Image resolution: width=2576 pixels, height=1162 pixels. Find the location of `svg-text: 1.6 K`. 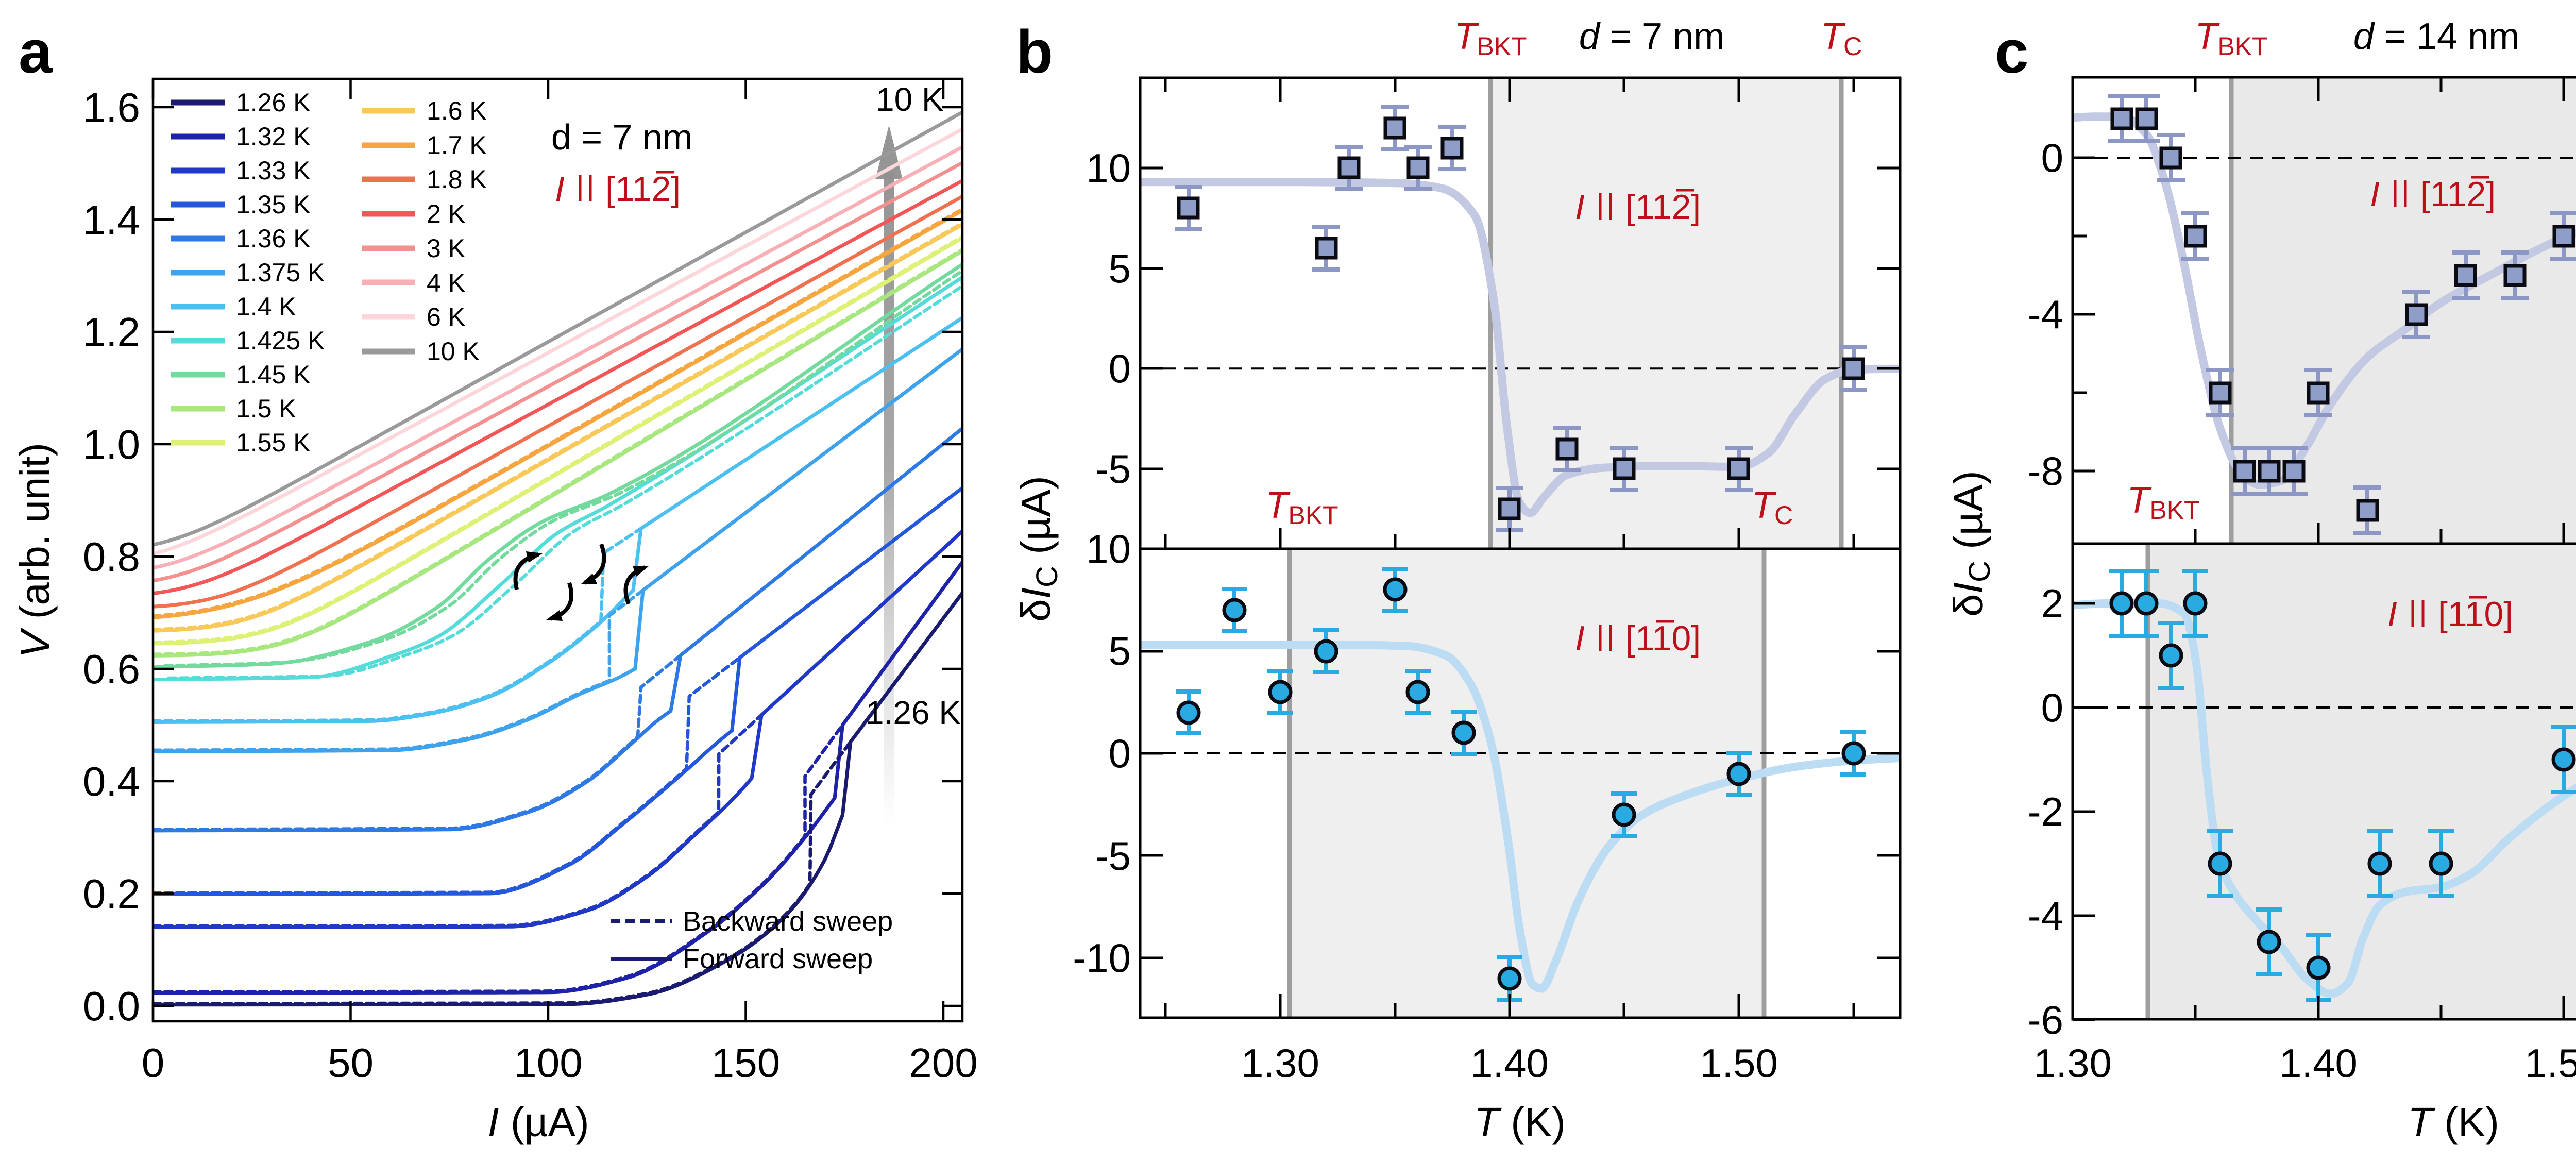

svg-text: 1.6 K is located at coordinates (457, 110).